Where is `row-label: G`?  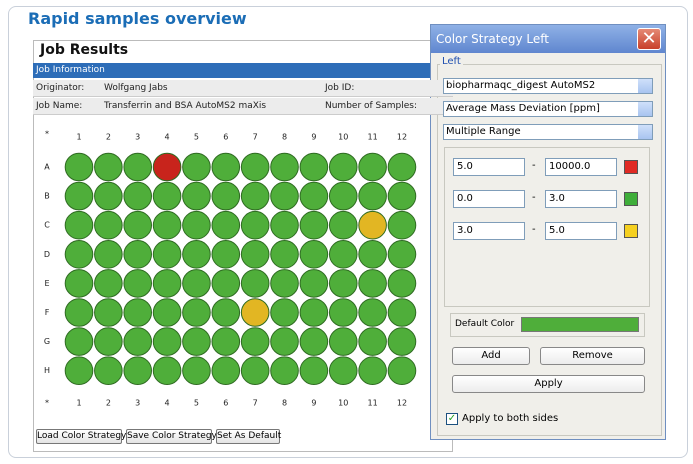 row-label: G is located at coordinates (47, 341).